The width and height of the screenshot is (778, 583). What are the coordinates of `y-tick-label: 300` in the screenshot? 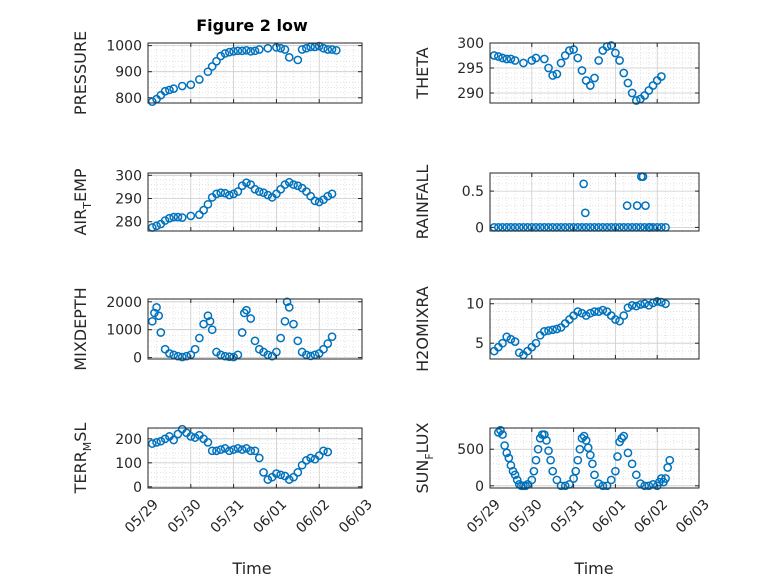 It's located at (128, 176).